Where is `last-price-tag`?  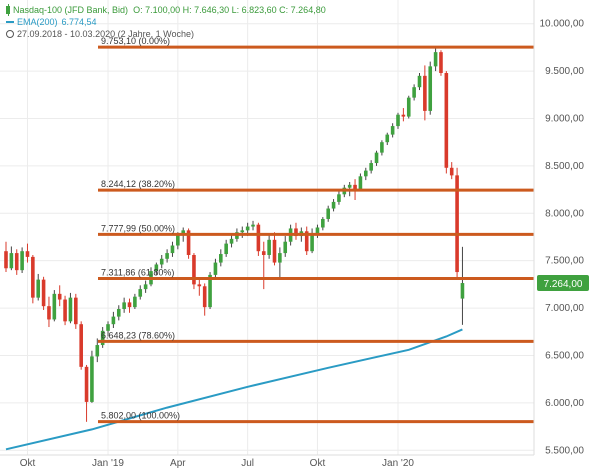 last-price-tag is located at coordinates (563, 283).